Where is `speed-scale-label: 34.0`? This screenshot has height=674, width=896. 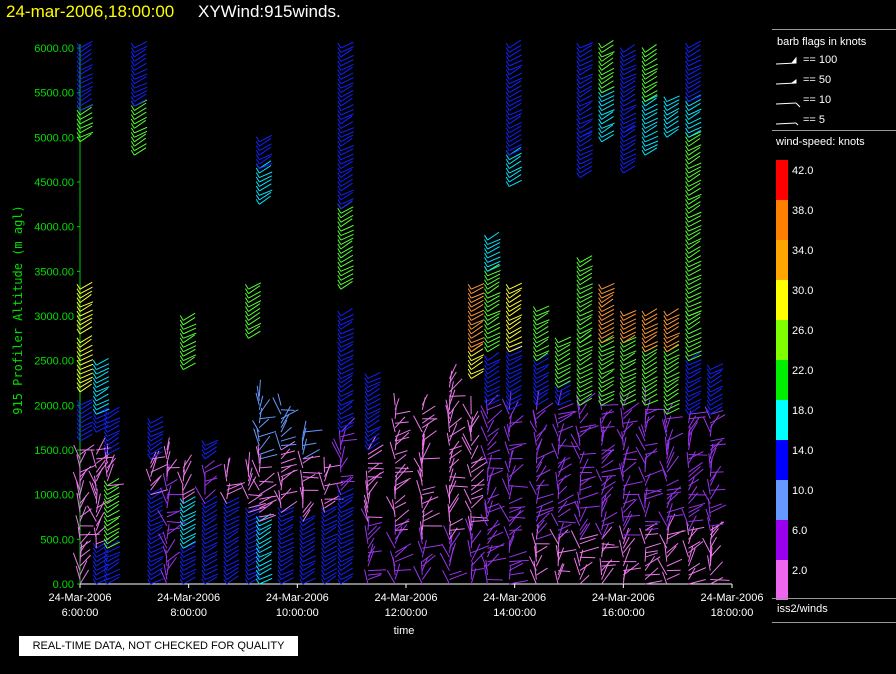 speed-scale-label: 34.0 is located at coordinates (803, 251).